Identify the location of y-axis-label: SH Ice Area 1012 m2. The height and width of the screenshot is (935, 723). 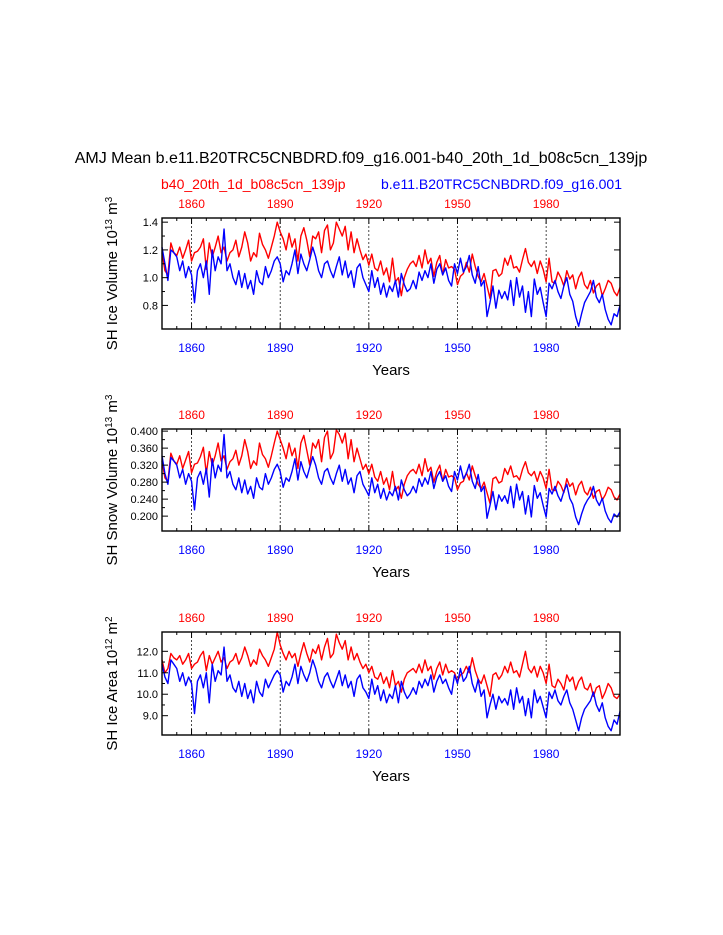
(113, 683).